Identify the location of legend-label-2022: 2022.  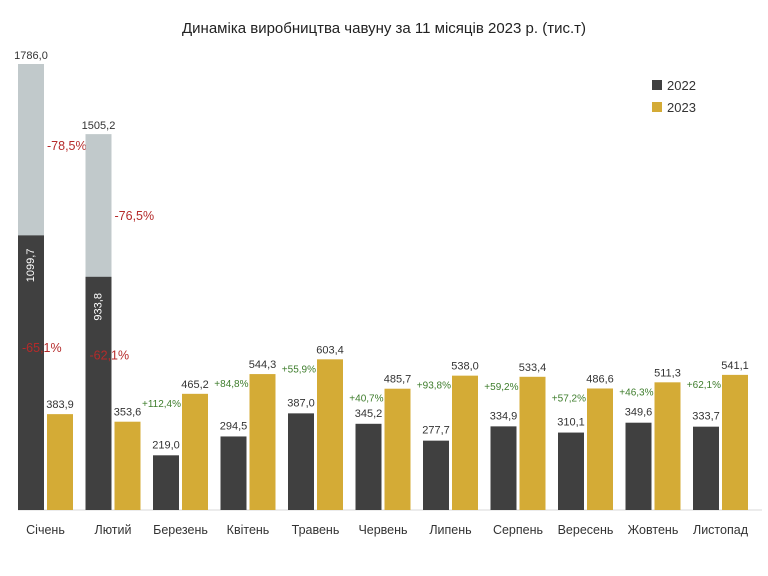
(681, 85).